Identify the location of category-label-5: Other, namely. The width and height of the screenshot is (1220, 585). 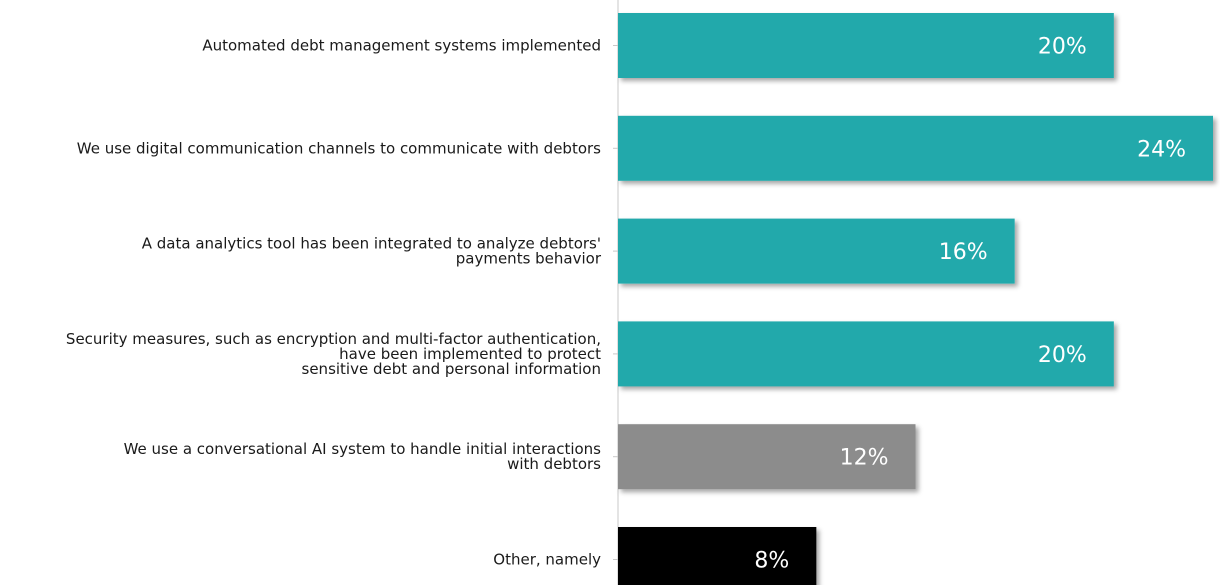
(547, 560).